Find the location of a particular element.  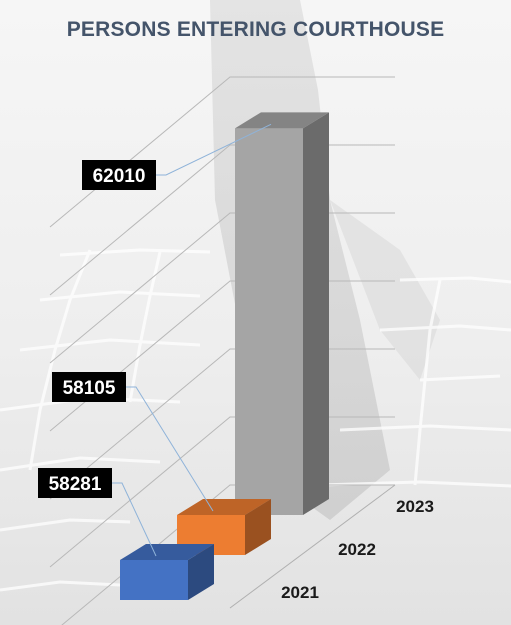

chart-title: PERSONS ENTERING COURTHOUSE is located at coordinates (255, 29).